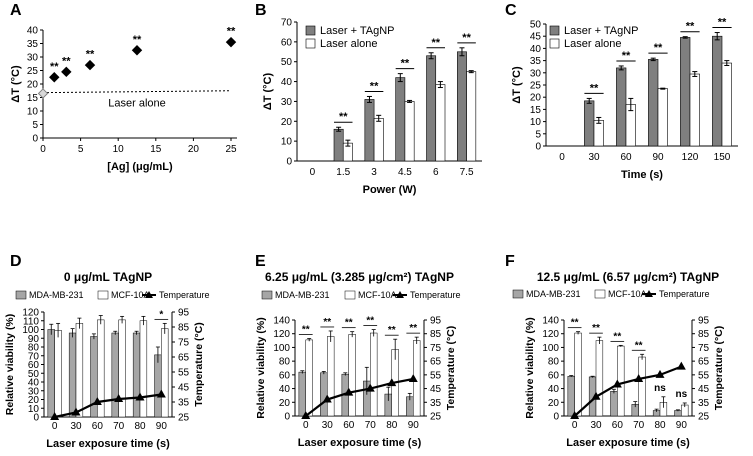 The image size is (753, 456). Describe the element at coordinates (510, 261) in the screenshot. I see `panel-label: F` at that location.